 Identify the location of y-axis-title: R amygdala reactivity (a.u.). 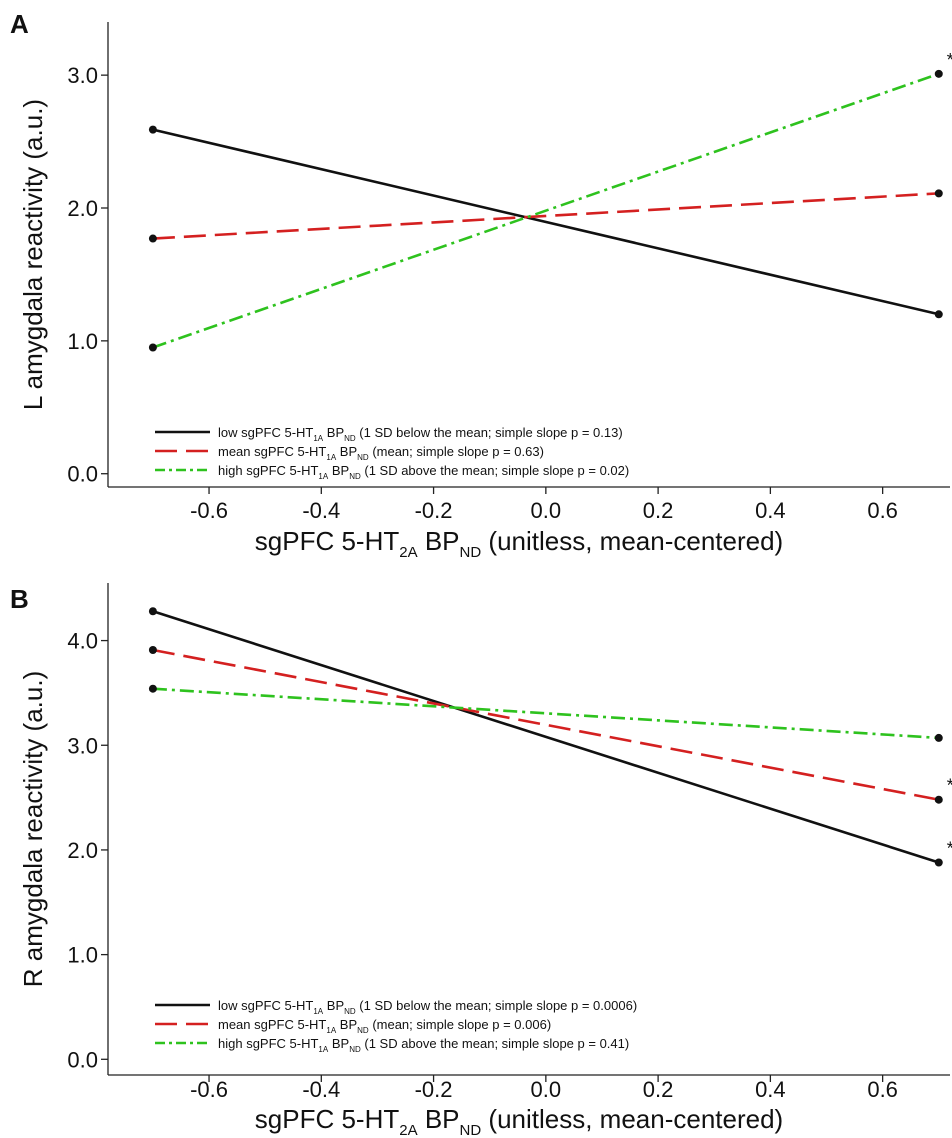
(33, 829).